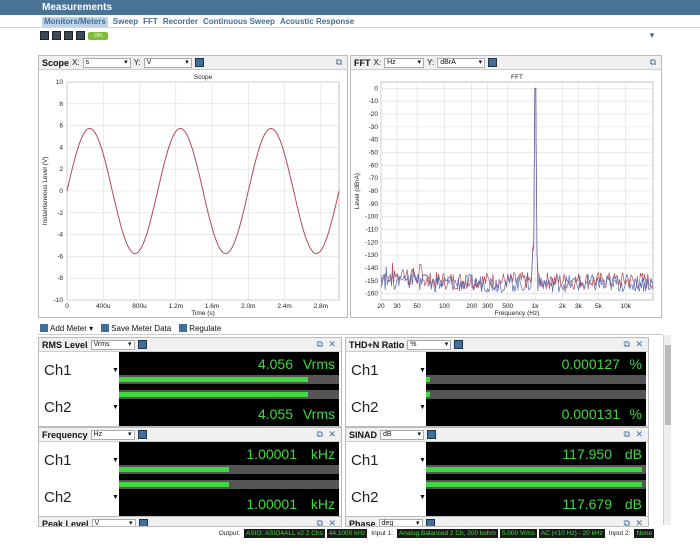  Describe the element at coordinates (635, 364) in the screenshot. I see `meter-unit: %` at that location.